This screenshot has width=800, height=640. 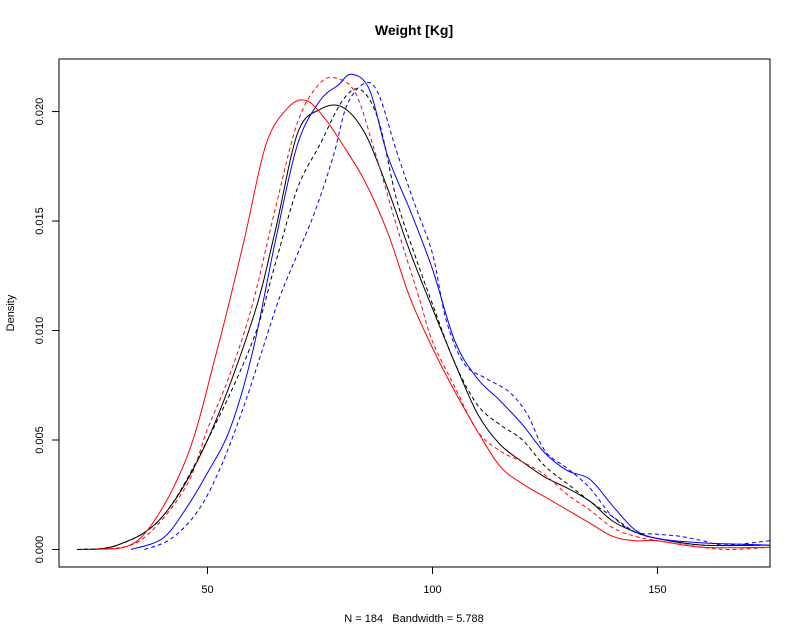 I want to click on x-axis: 50 100 150, so click(x=434, y=581).